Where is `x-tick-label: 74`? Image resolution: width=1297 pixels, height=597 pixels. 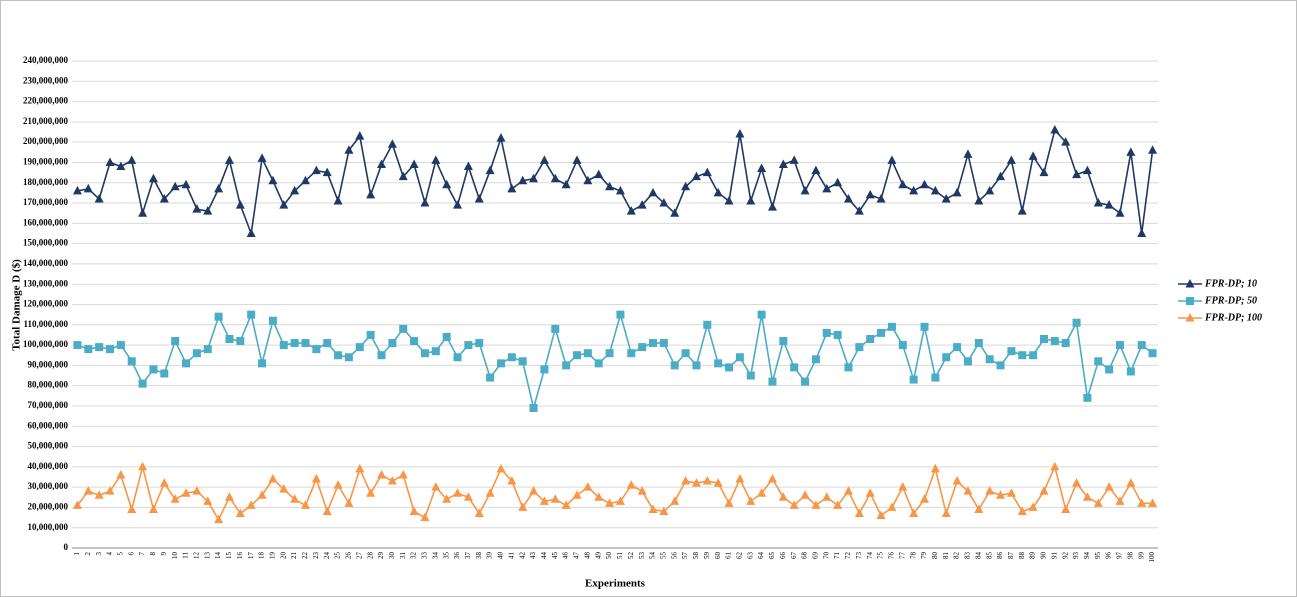
x-tick-label: 74 is located at coordinates (870, 556).